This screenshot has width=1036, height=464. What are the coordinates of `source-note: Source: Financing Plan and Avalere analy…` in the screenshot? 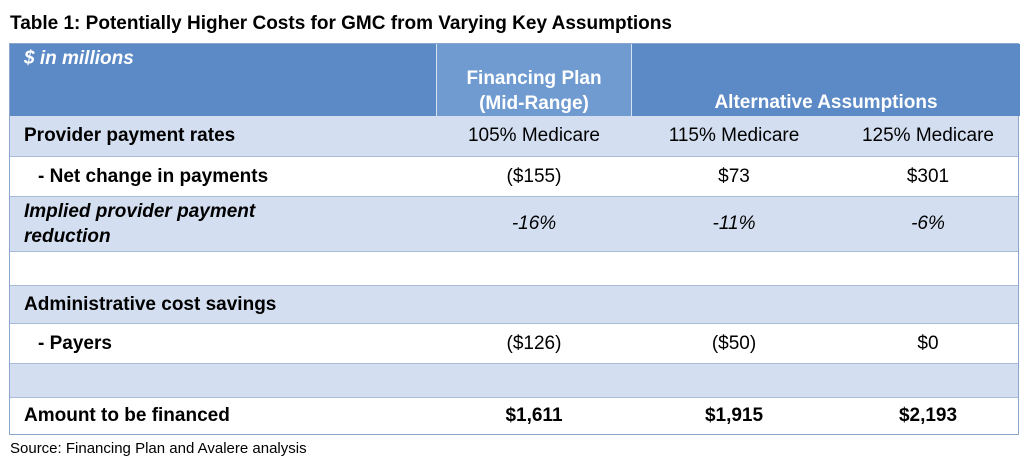 It's located at (158, 448).